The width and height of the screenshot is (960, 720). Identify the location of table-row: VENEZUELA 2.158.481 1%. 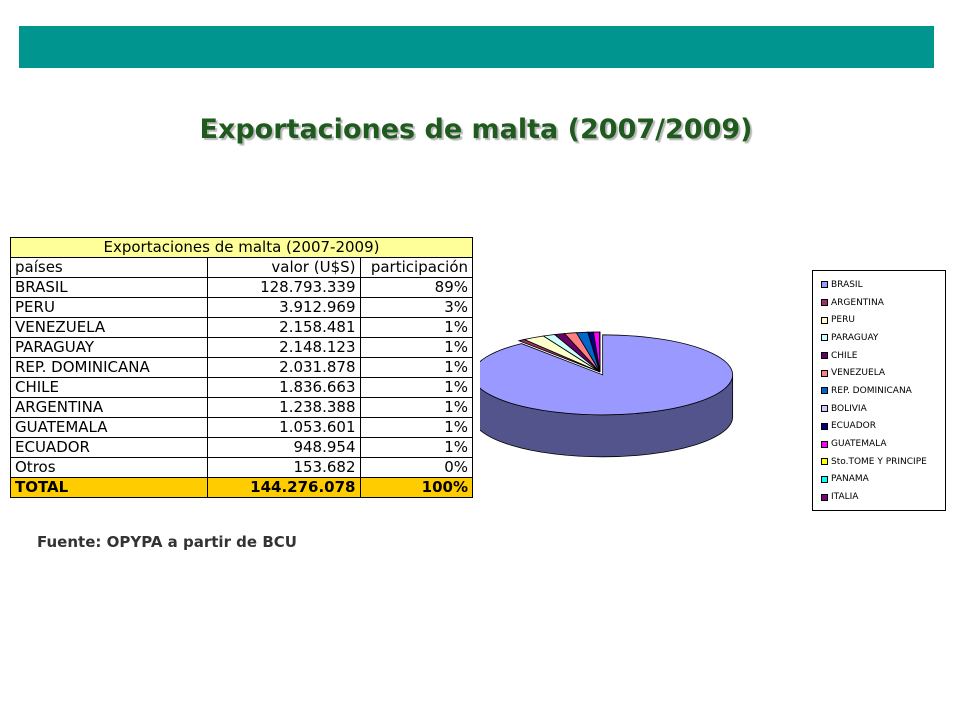
(241, 327).